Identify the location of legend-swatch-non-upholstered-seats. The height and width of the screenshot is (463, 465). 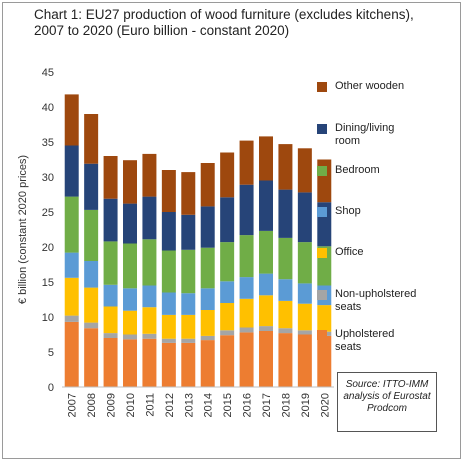
(322, 295).